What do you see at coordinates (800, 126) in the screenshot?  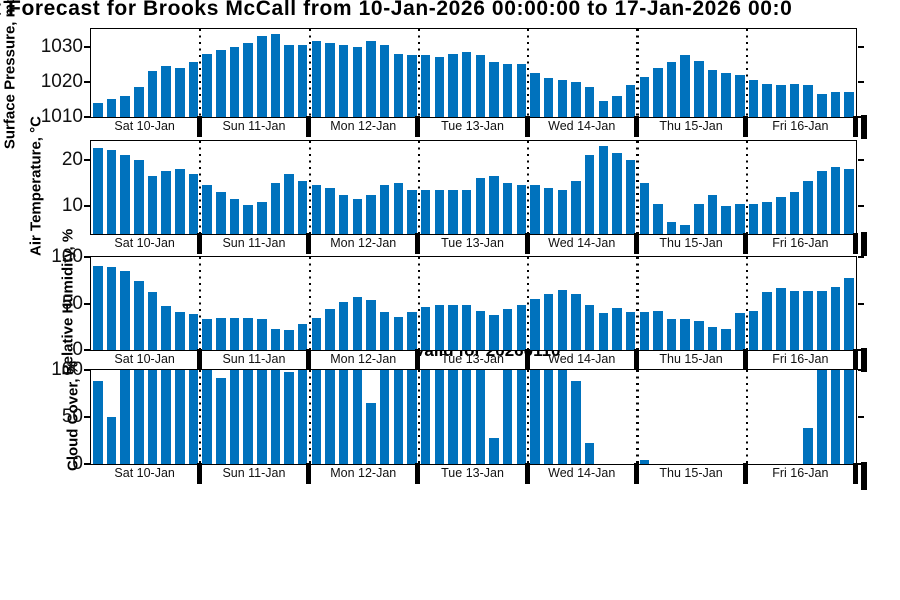 I see `x-tick-label: Fri 16-Jan` at bounding box center [800, 126].